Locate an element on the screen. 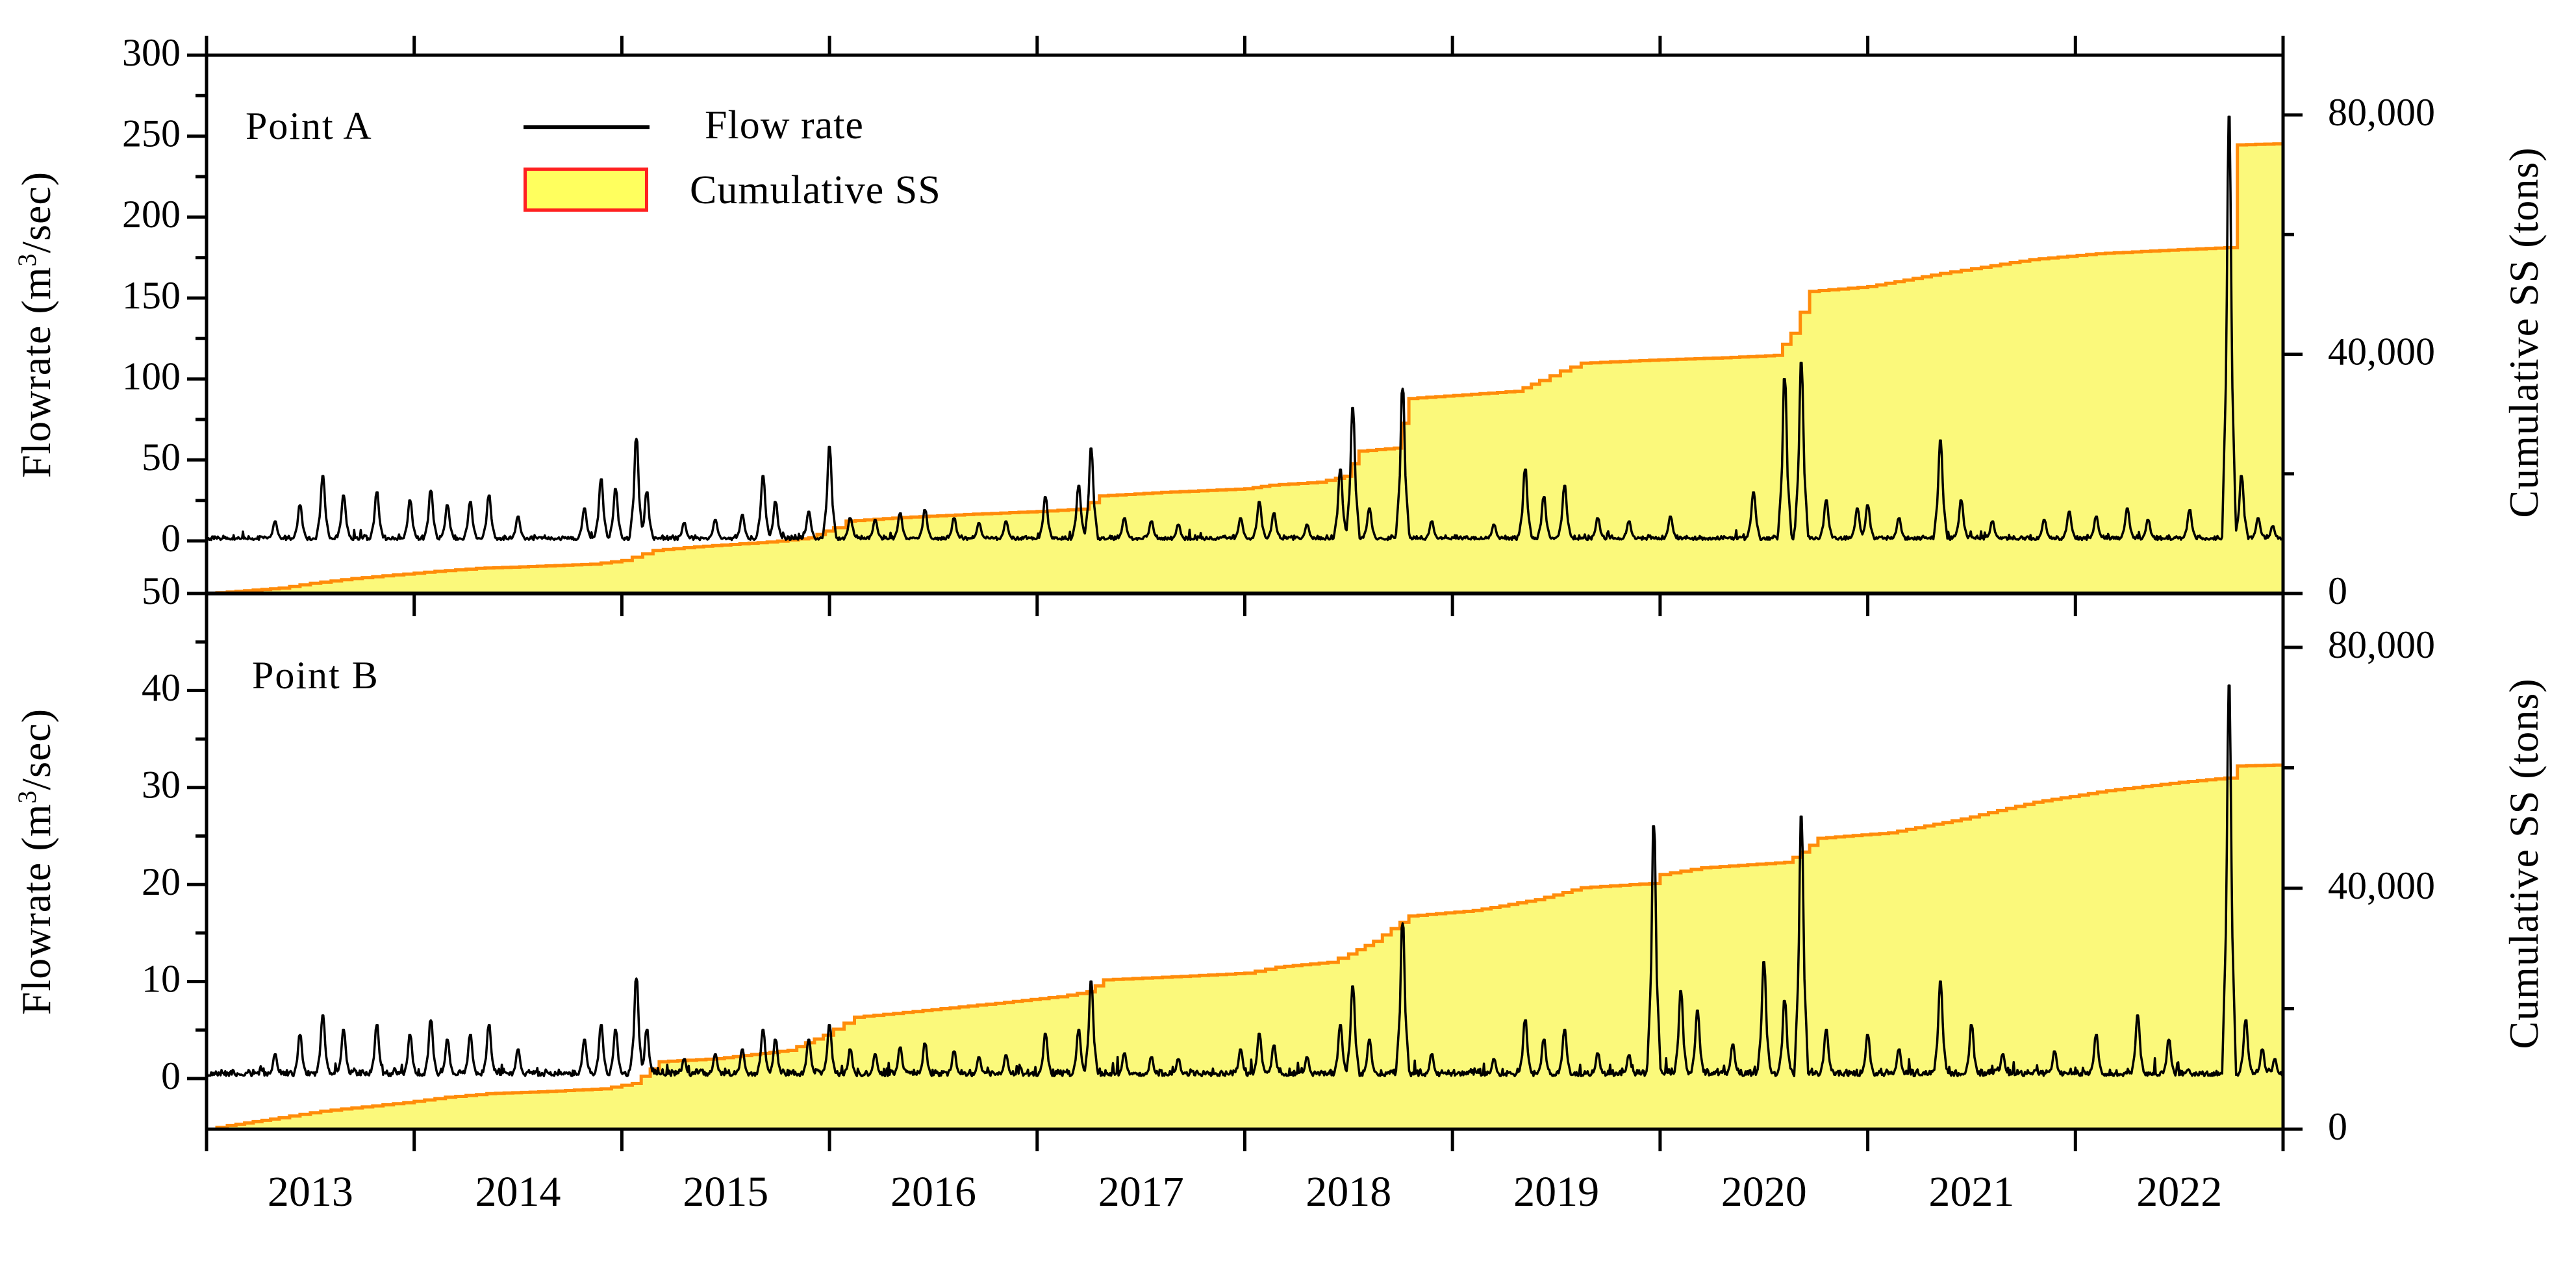 The height and width of the screenshot is (1261, 2576). x-axis-tick-labels: 2013 2014 2015 2016 2017 2018 2019 2020 2021 2022 is located at coordinates (1245, 1192).